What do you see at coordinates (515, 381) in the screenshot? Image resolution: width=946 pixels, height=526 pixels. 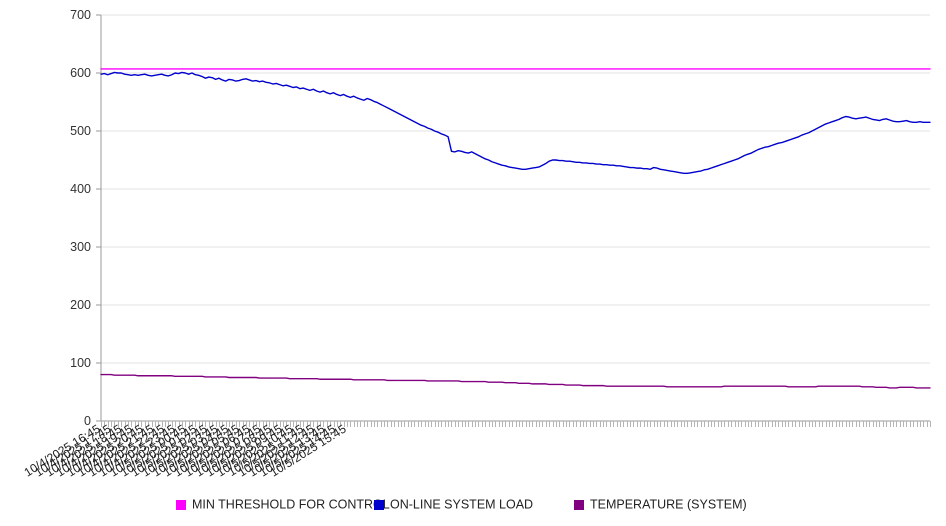 I see `series-line` at bounding box center [515, 381].